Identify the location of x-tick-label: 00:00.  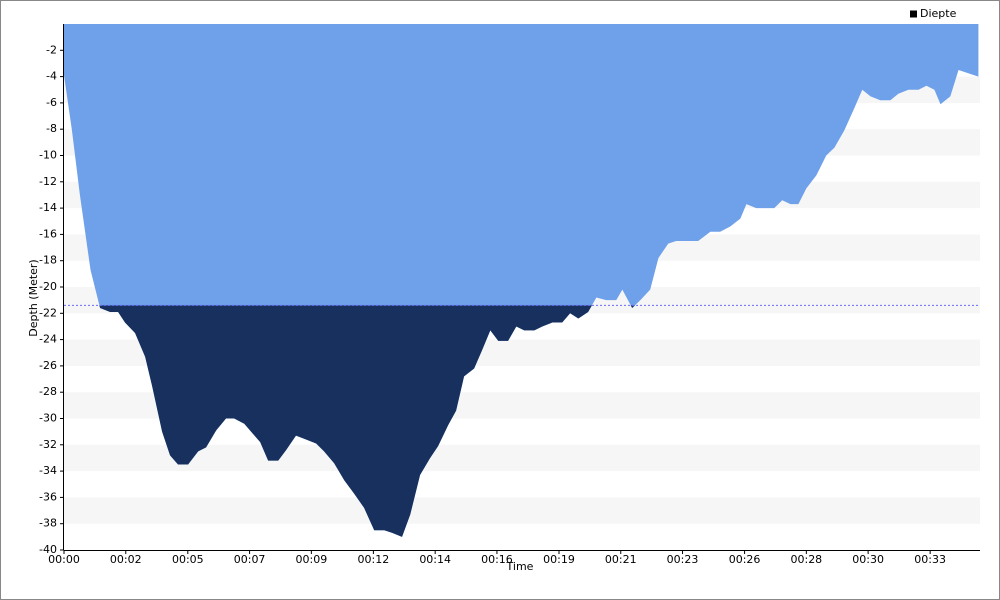
(64, 559).